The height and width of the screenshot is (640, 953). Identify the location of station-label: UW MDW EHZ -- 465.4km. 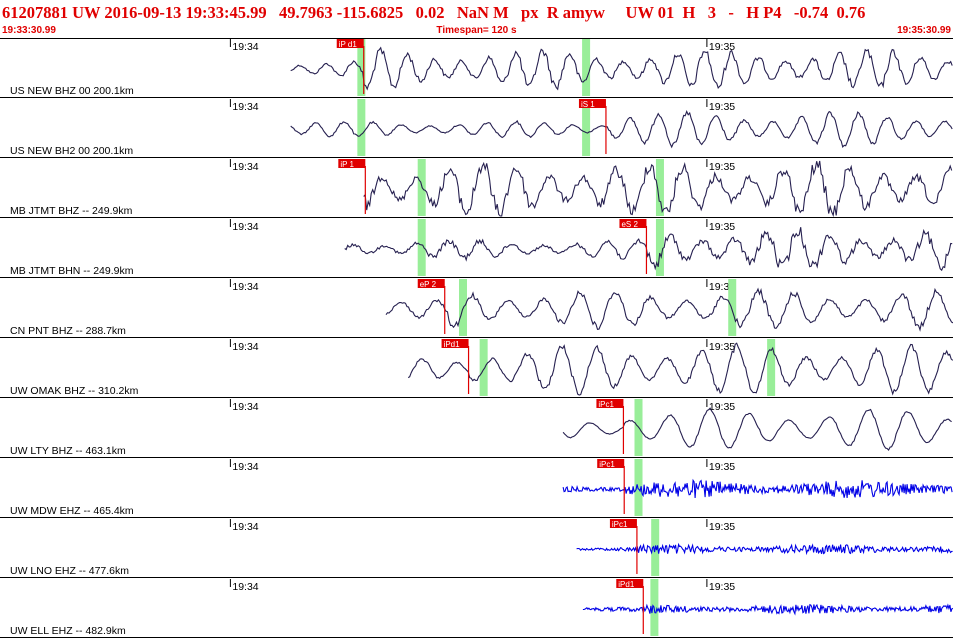
(72, 511).